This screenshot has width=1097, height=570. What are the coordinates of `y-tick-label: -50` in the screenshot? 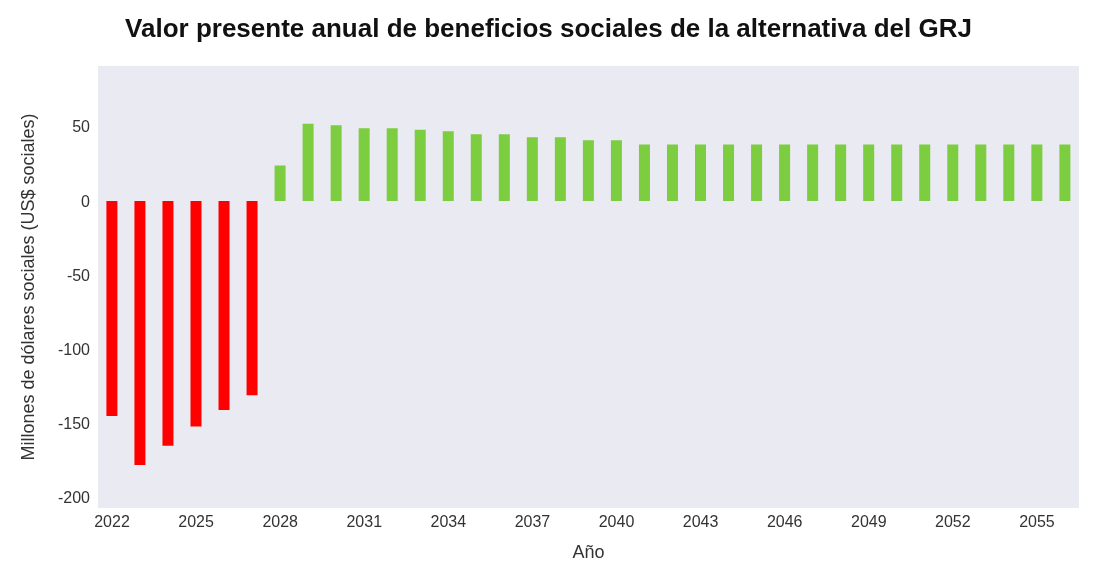 It's located at (78, 275).